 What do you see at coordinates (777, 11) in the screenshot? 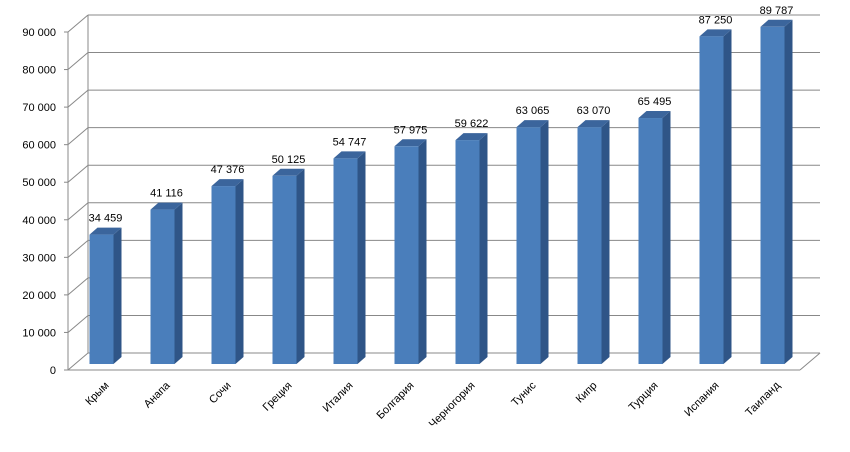
I see `data-label: 89 787` at bounding box center [777, 11].